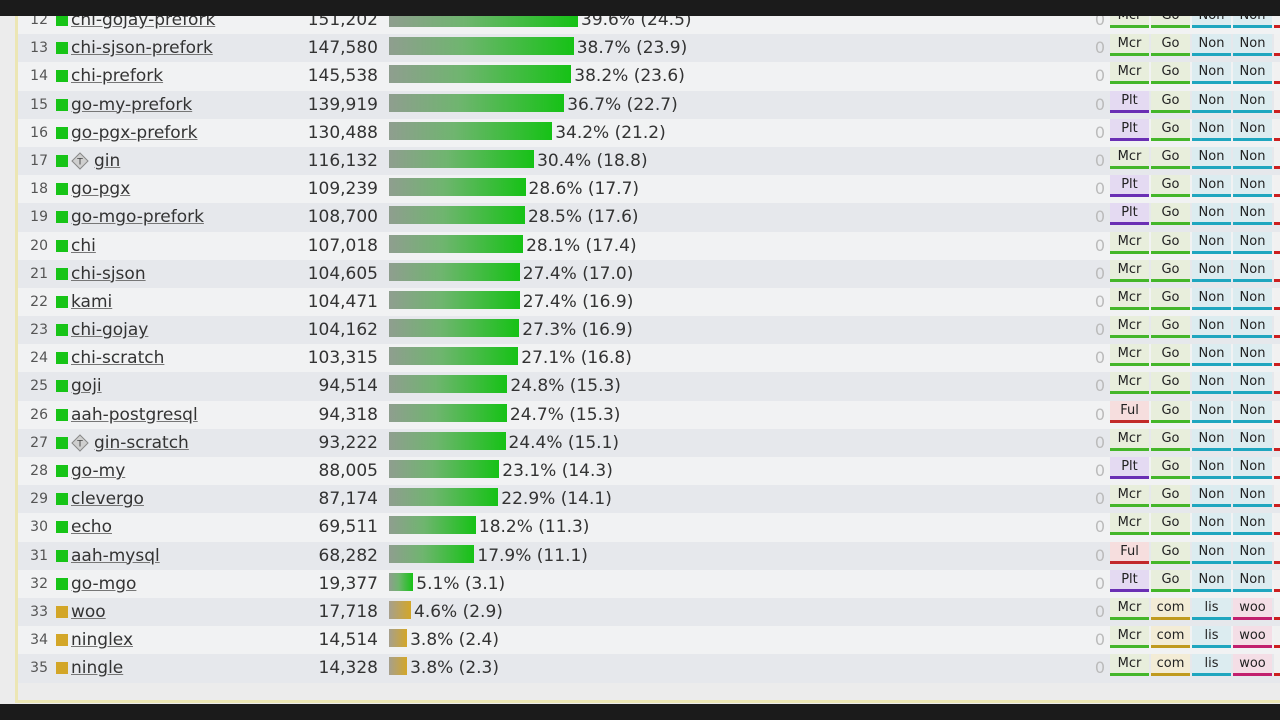 The height and width of the screenshot is (720, 1280). I want to click on framework-link: go-mgo-prefork, so click(137, 217).